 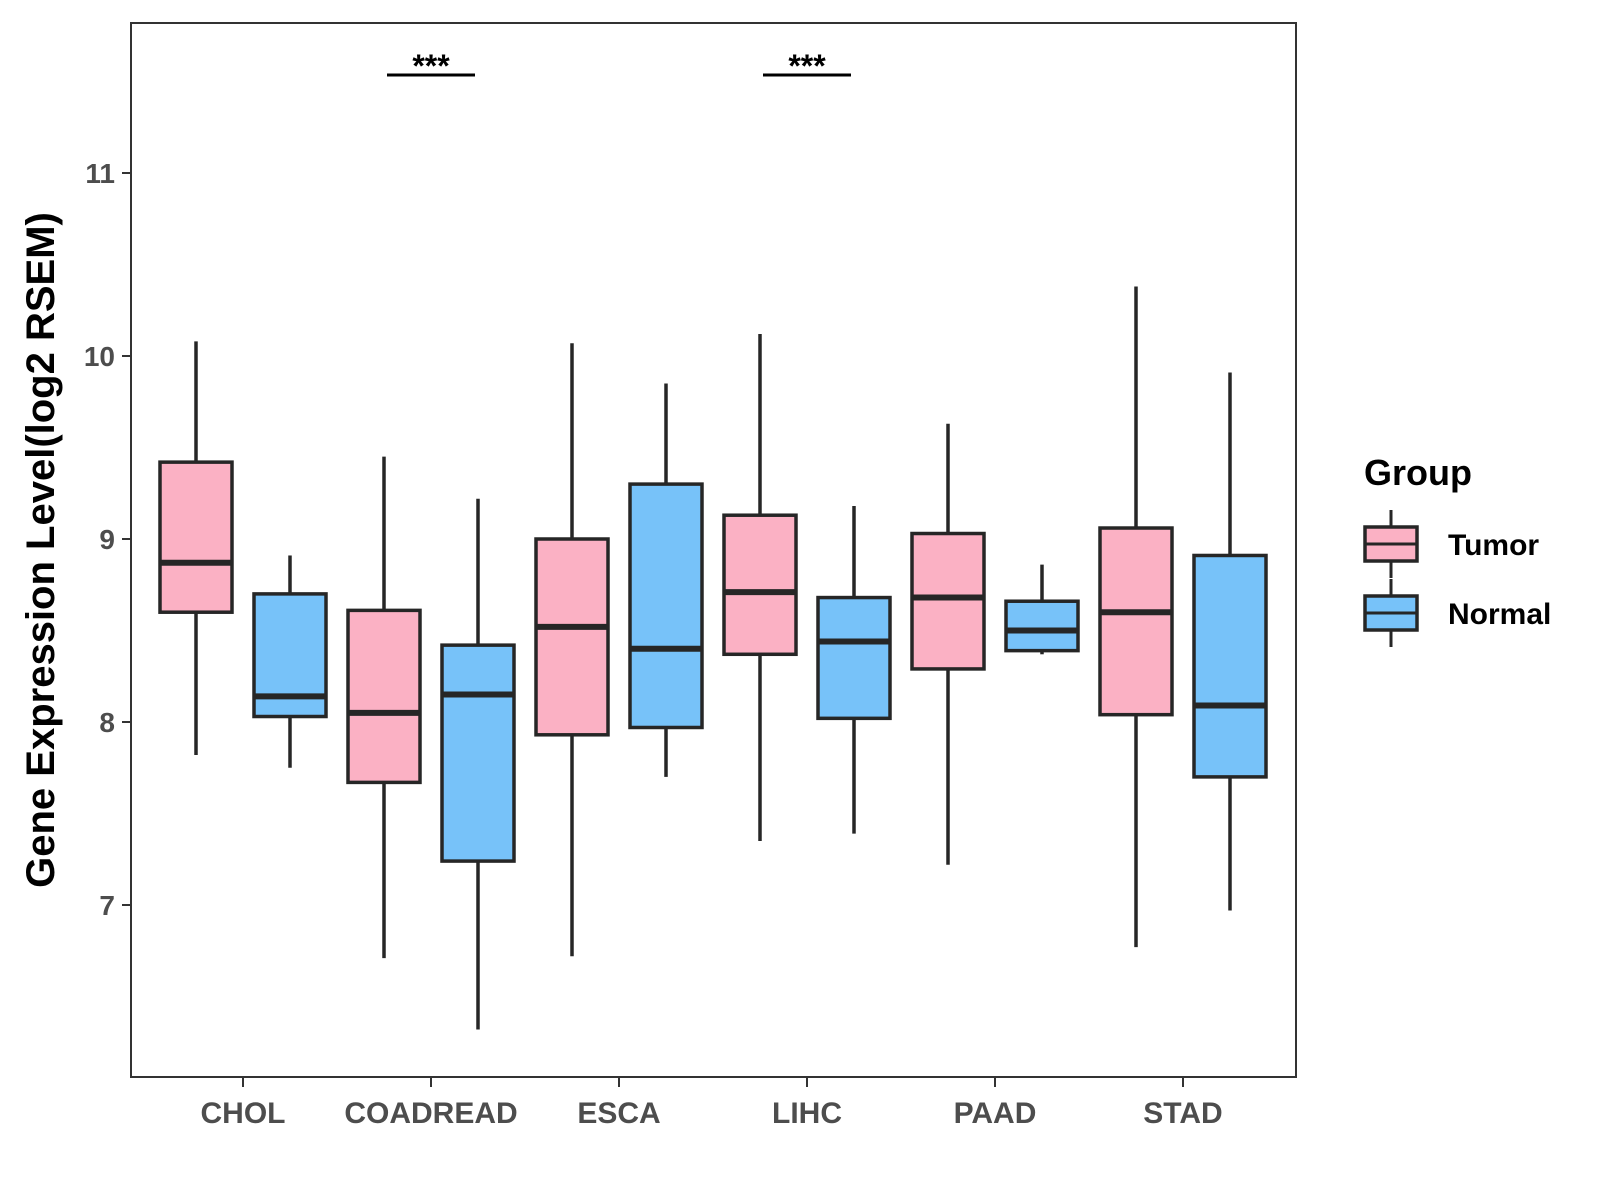 What do you see at coordinates (107, 905) in the screenshot?
I see `y-tick-label: 7` at bounding box center [107, 905].